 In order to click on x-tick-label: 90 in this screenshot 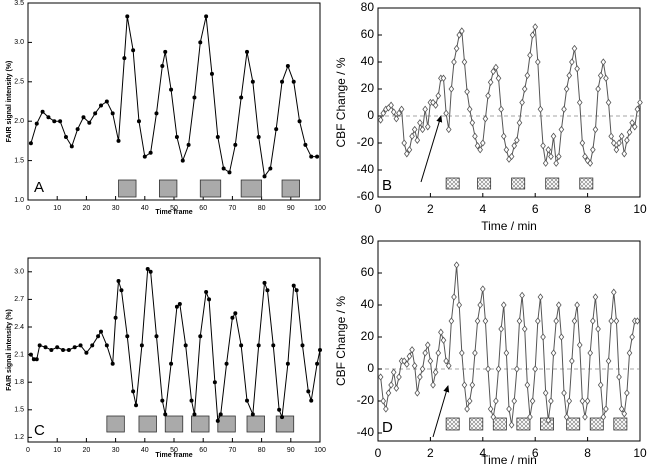, I will do `click(291, 208)`.